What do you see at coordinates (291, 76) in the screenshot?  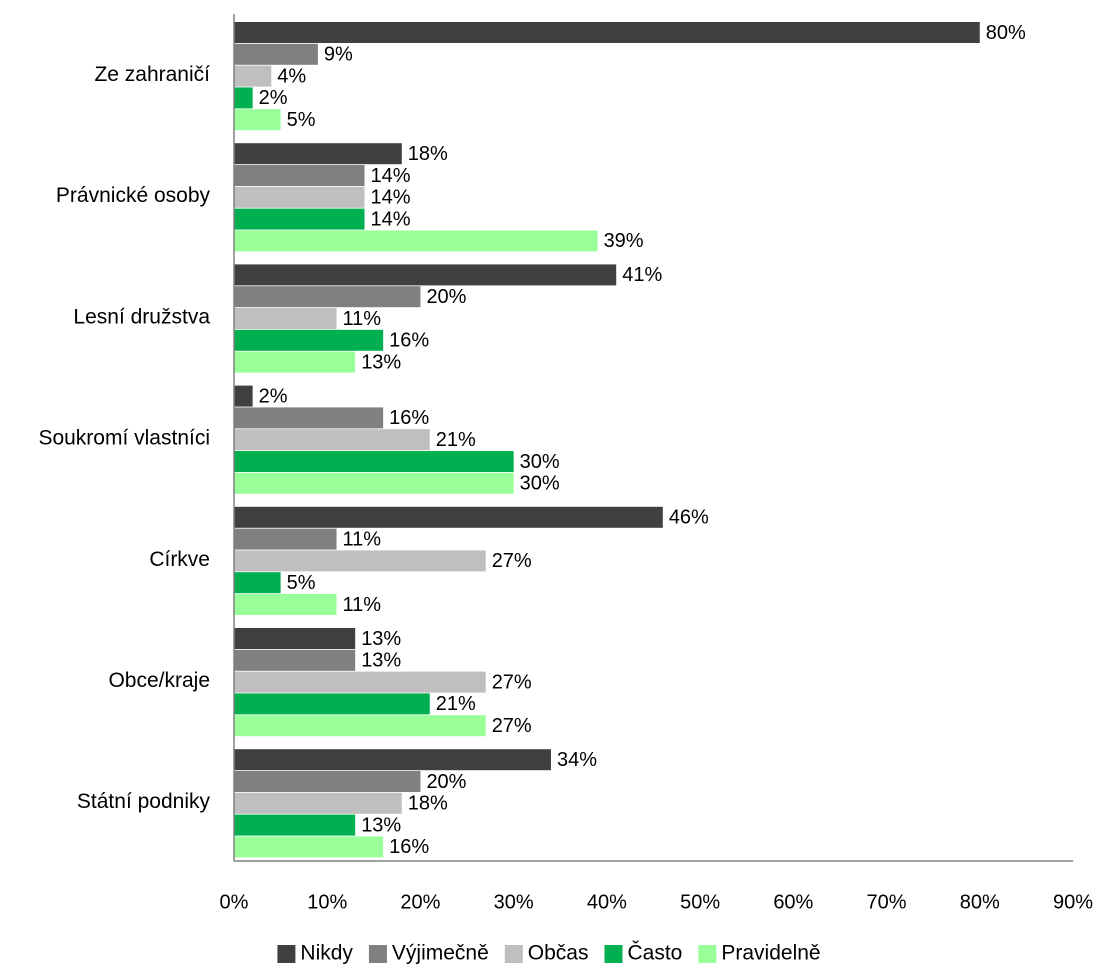 I see `data-label-0-2: 4%` at bounding box center [291, 76].